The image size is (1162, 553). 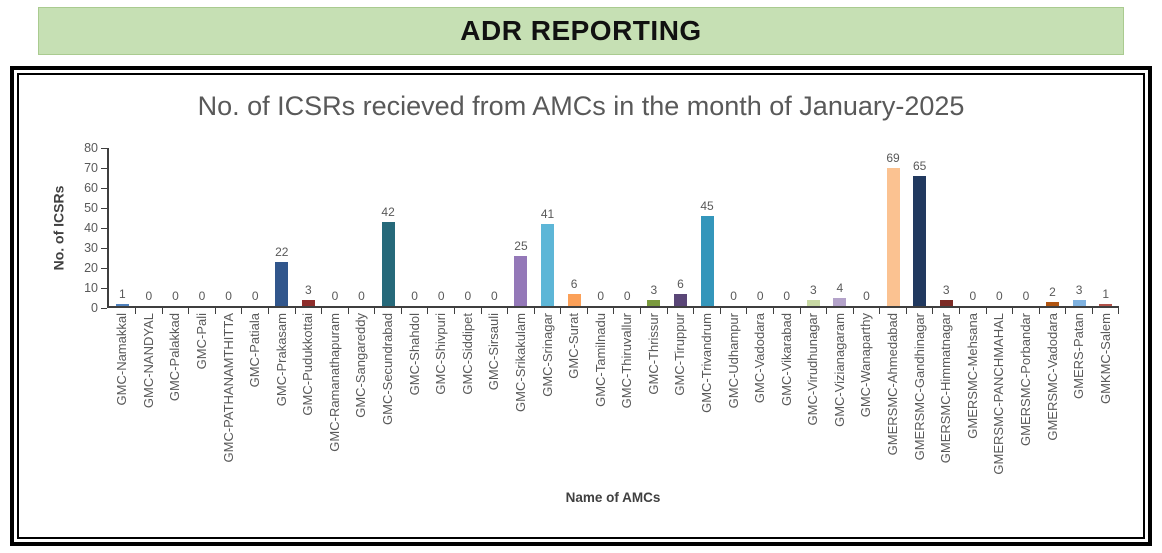 What do you see at coordinates (600, 360) in the screenshot?
I see `x-axis-label: GMC-Tamilnadu` at bounding box center [600, 360].